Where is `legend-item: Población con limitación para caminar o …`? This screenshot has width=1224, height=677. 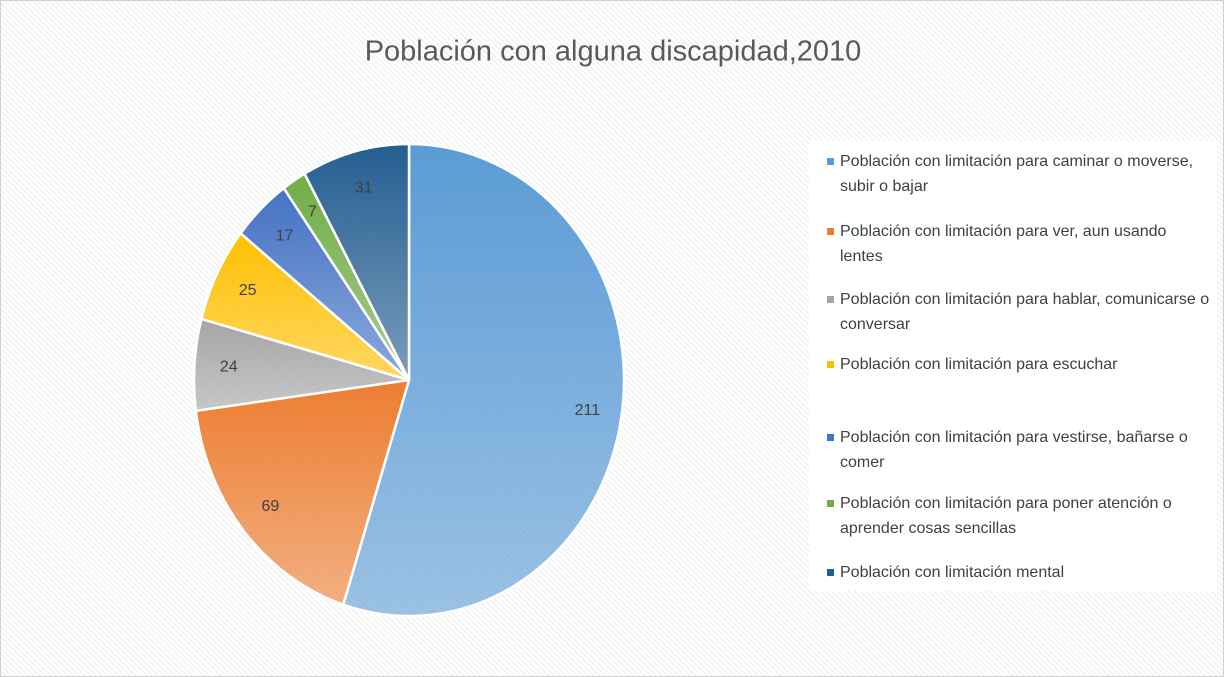 legend-item: Población con limitación para caminar o … is located at coordinates (1018, 174).